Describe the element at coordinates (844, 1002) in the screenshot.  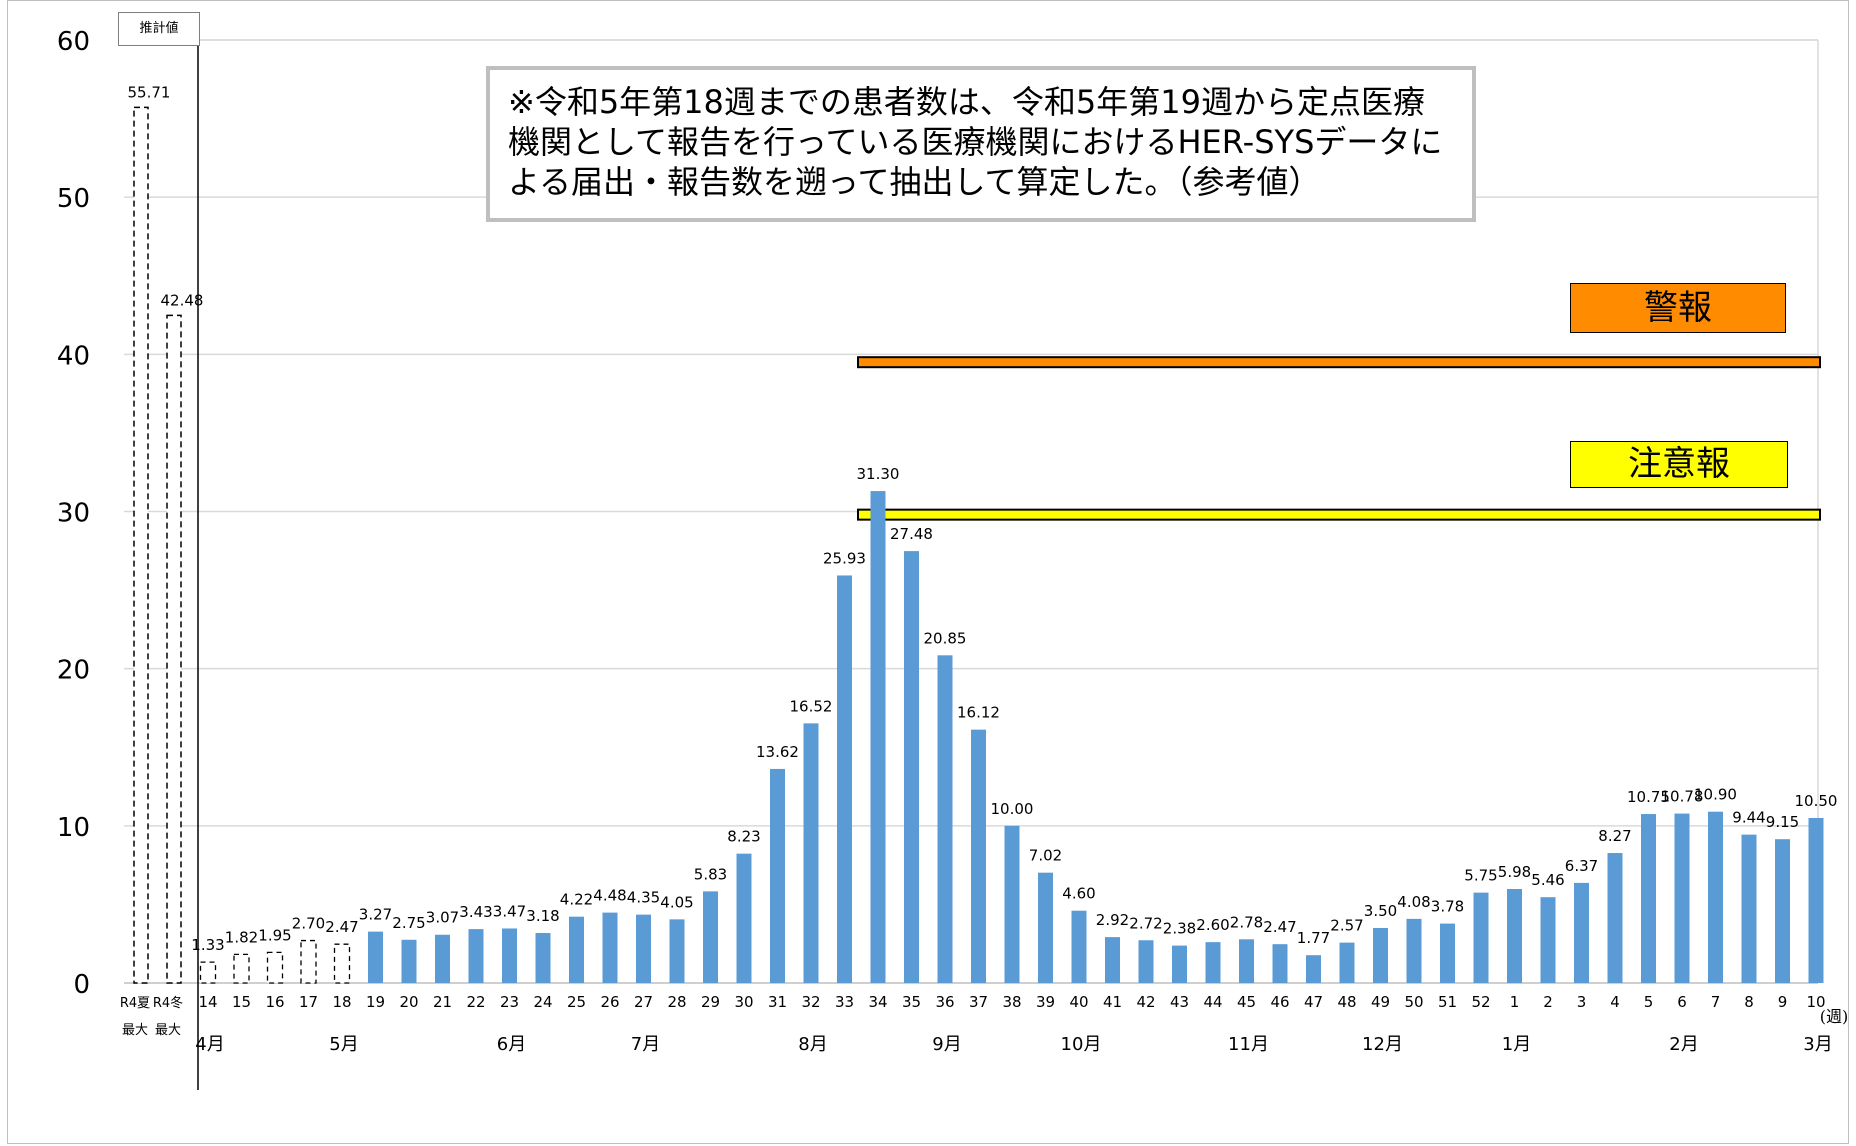
I see `x-tick-label: 33` at that location.